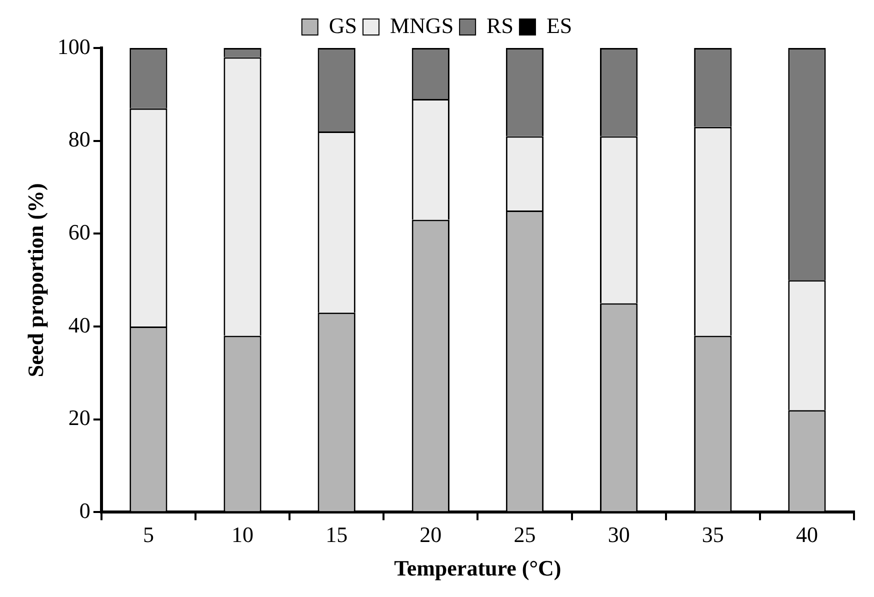  I want to click on legend-label: RS, so click(500, 25).